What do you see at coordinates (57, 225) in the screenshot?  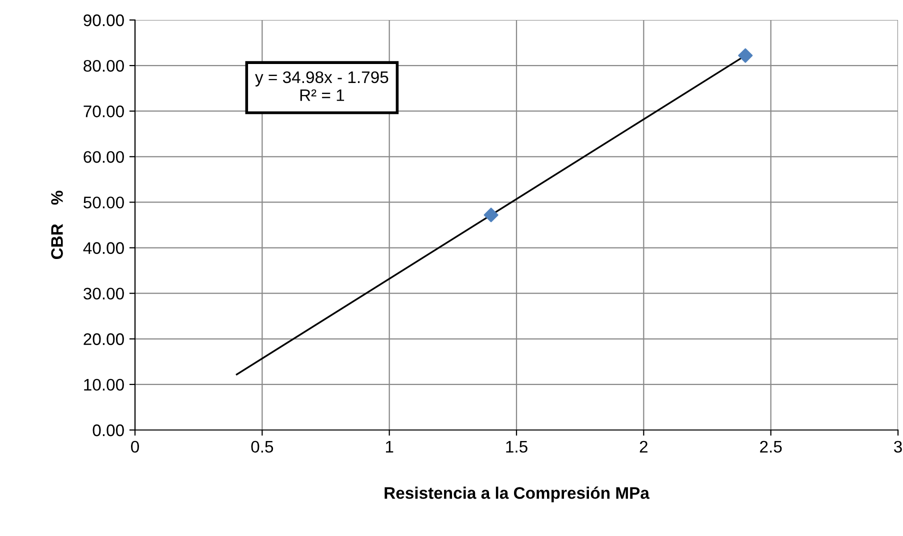 I see `y-axis-title: CBR %` at bounding box center [57, 225].